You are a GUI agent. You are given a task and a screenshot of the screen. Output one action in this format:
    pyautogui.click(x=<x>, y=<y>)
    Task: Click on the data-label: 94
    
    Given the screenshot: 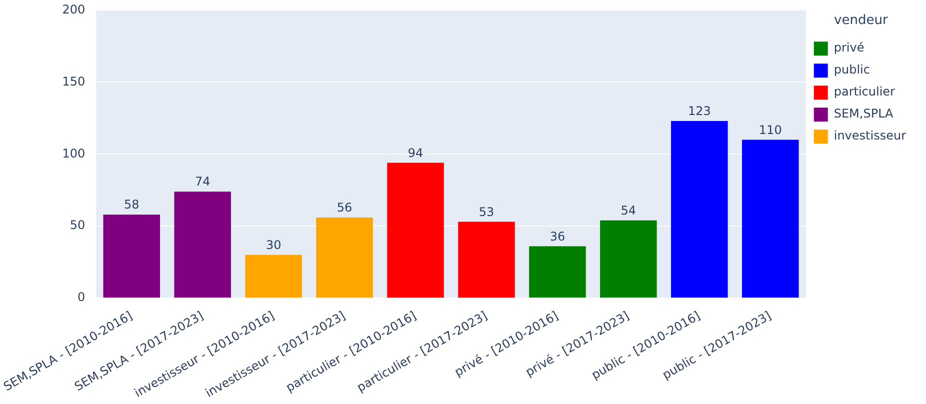 What is the action you would take?
    pyautogui.click(x=416, y=153)
    